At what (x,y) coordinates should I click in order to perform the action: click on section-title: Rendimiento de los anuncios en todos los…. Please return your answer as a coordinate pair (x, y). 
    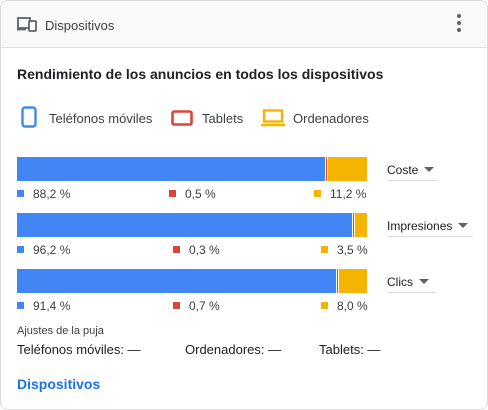
    Looking at the image, I should click on (200, 74).